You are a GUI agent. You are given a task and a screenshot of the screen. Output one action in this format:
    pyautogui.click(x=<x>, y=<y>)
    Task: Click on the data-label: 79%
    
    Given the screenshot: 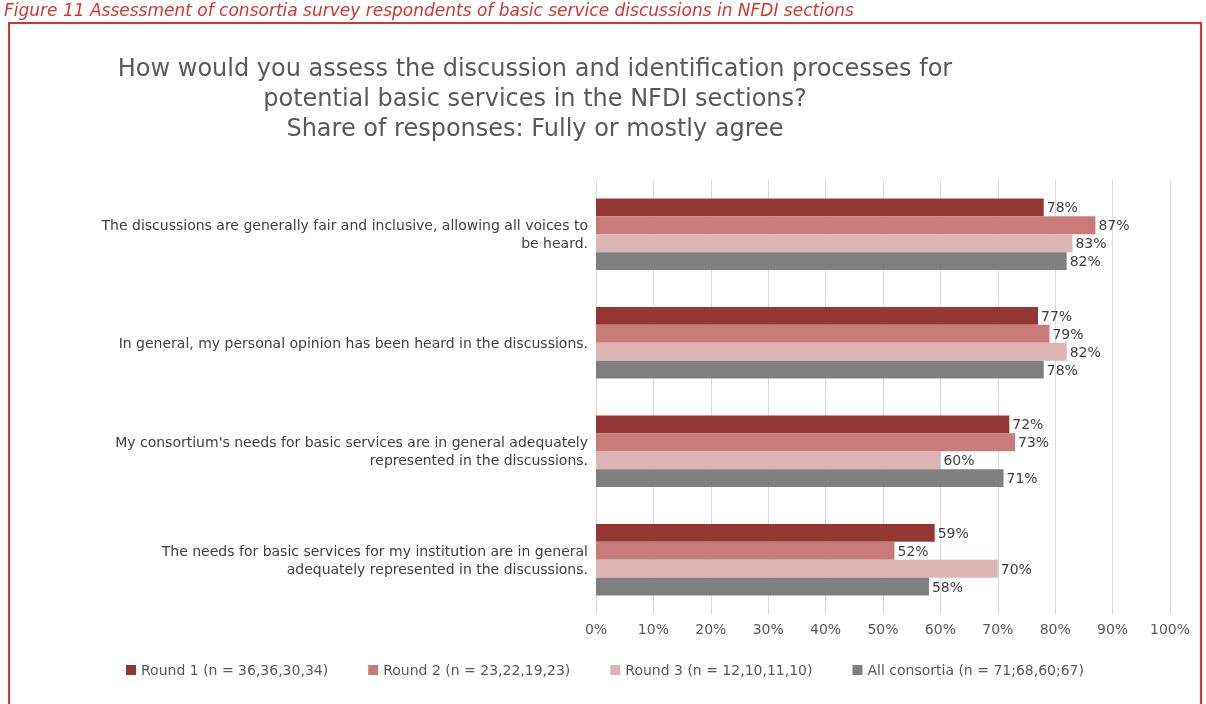 What is the action you would take?
    pyautogui.click(x=1068, y=333)
    